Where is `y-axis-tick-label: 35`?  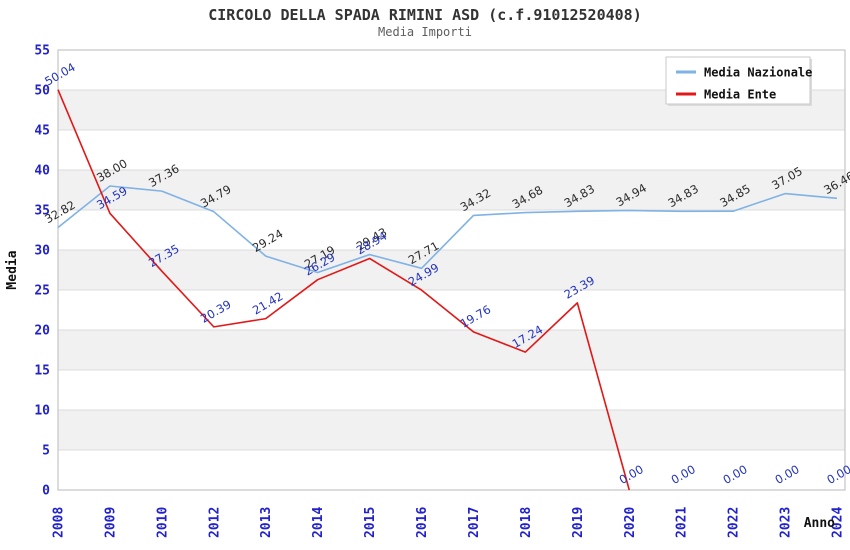 y-axis-tick-label: 35 is located at coordinates (42, 211).